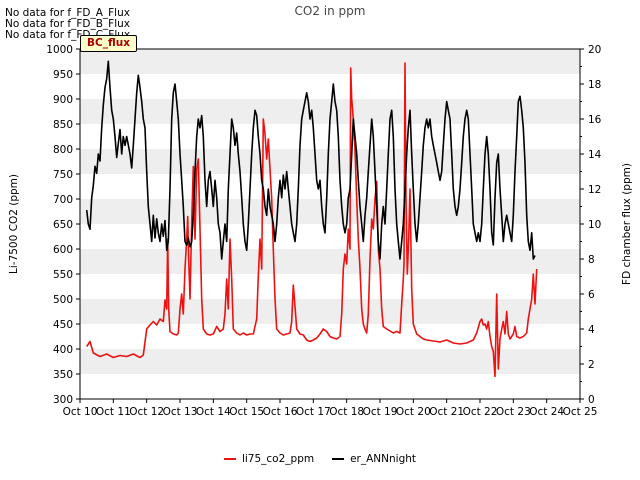 This screenshot has height=480, width=640. What do you see at coordinates (591, 365) in the screenshot?
I see `y-right-tick-label: 2` at bounding box center [591, 365].